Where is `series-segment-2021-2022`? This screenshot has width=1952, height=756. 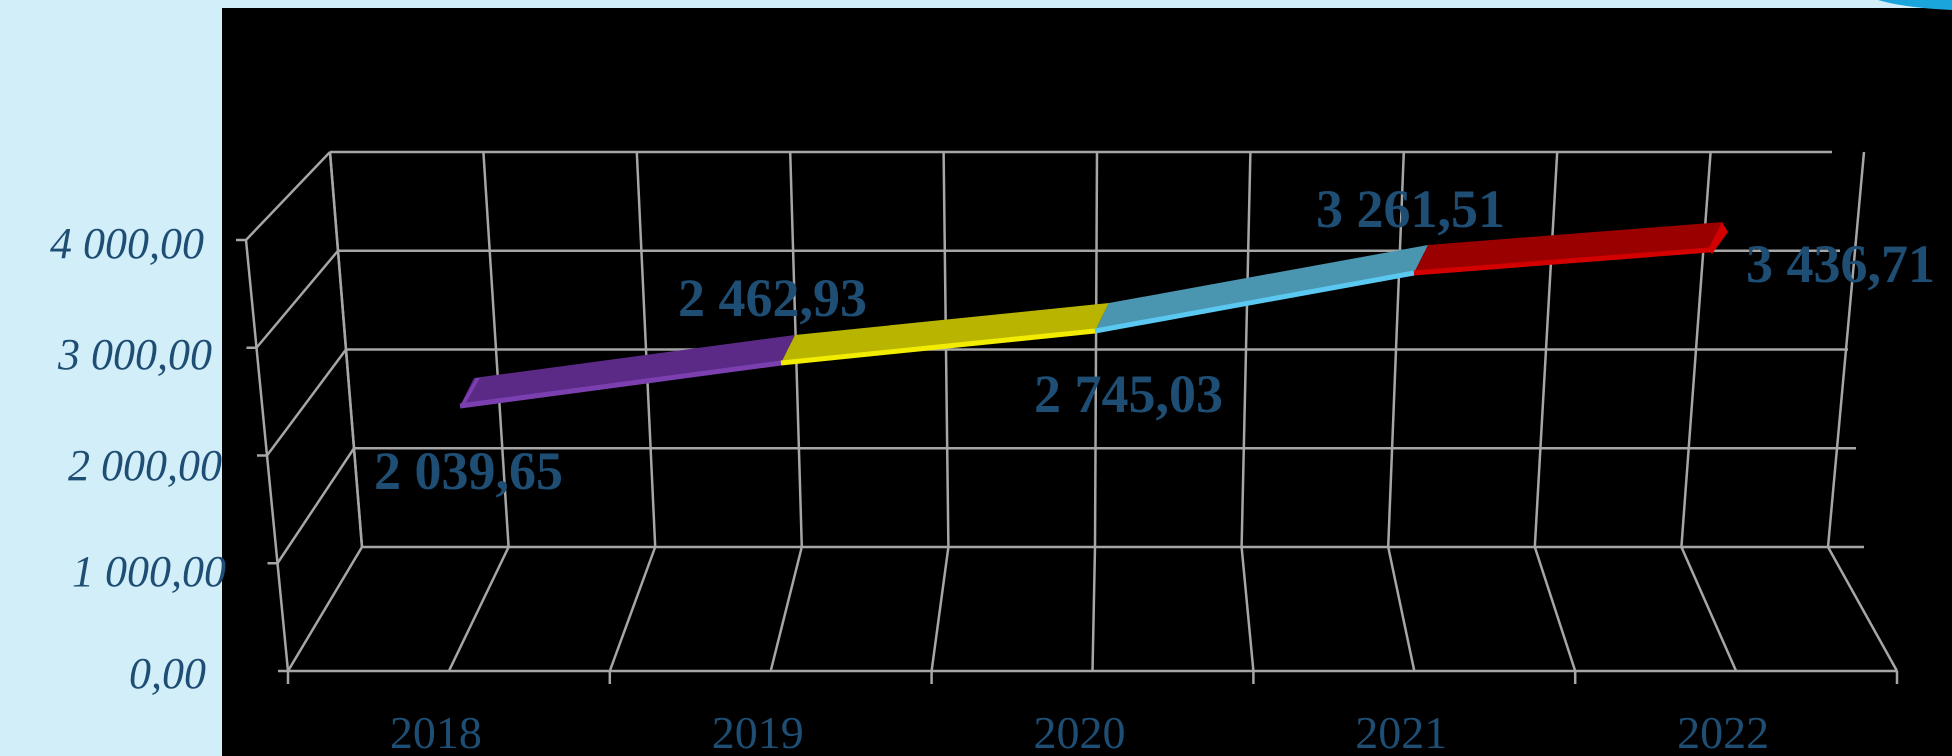
series-segment-2021-2022 is located at coordinates (1568, 247).